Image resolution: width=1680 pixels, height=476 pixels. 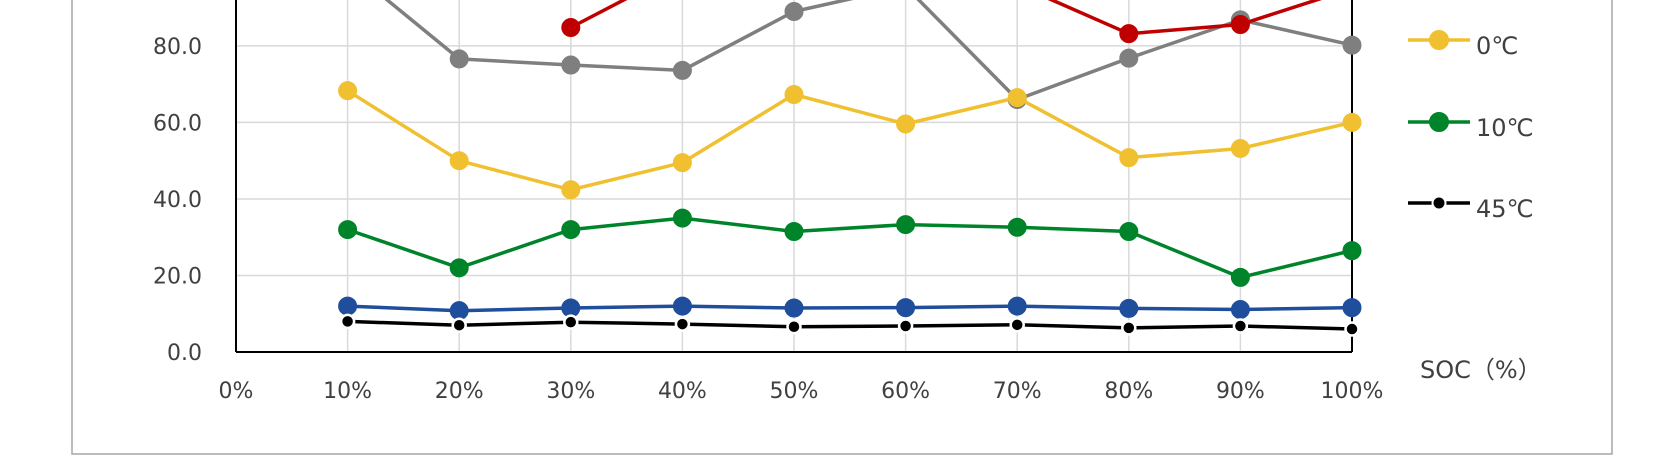 What do you see at coordinates (177, 200) in the screenshot?
I see `y-tick-label: 40.0` at bounding box center [177, 200].